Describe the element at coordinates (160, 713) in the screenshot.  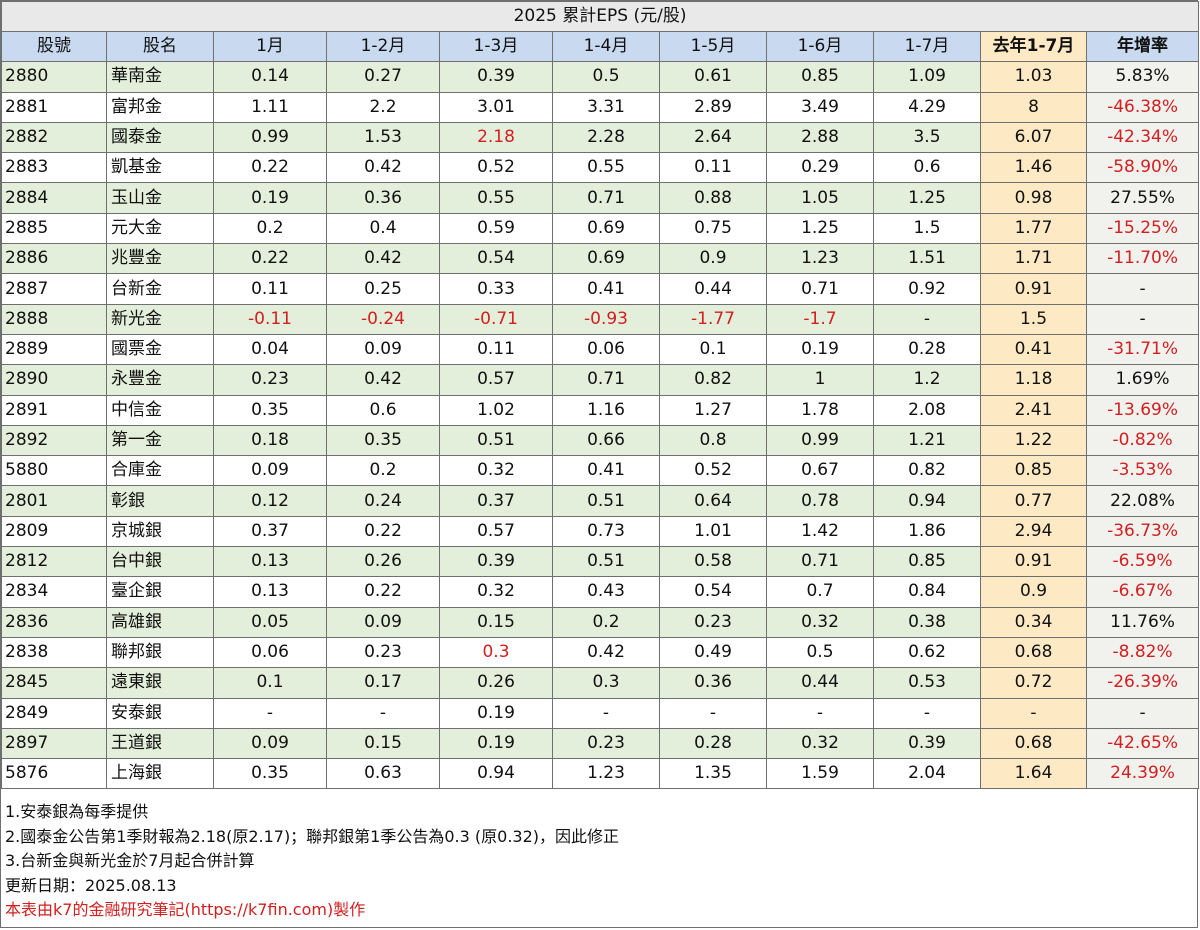
I see `stock-name-cell: 安泰銀` at that location.